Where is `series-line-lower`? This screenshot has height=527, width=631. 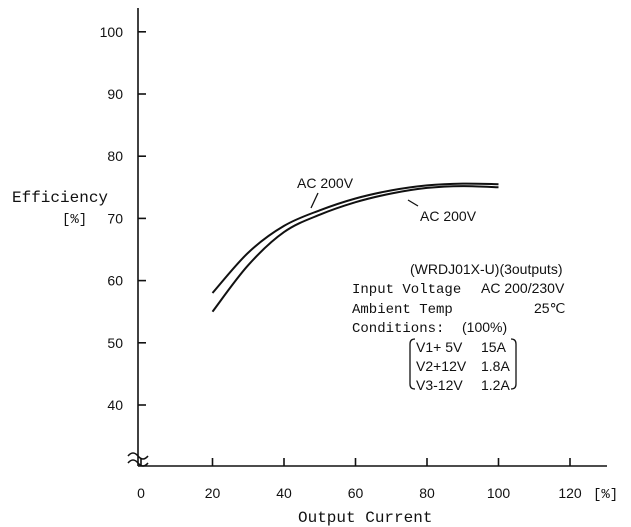 series-line-lower is located at coordinates (355, 249).